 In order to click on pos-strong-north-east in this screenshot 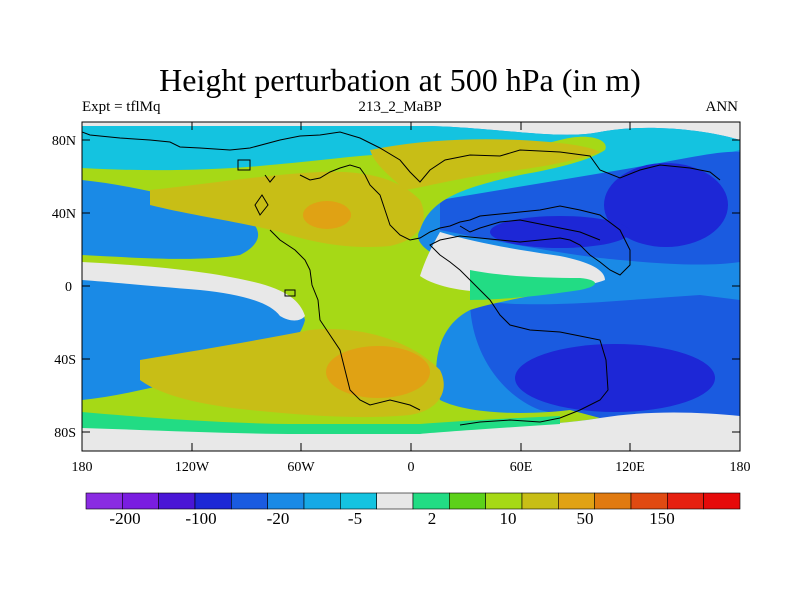, I will do `click(485, 164)`.